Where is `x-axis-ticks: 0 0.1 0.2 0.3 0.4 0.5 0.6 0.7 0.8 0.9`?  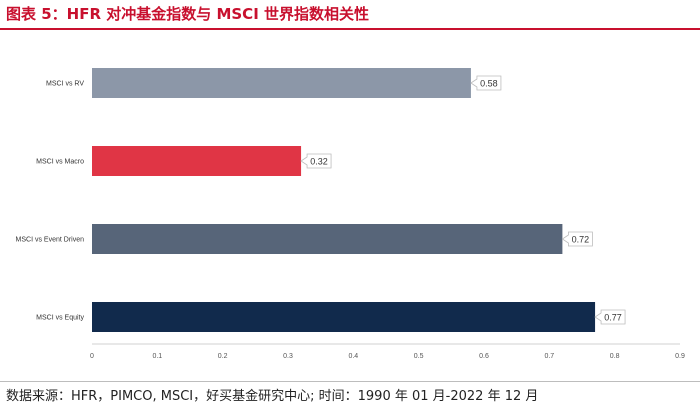
x-axis-ticks: 0 0.1 0.2 0.3 0.4 0.5 0.6 0.7 0.8 0.9 is located at coordinates (387, 356).